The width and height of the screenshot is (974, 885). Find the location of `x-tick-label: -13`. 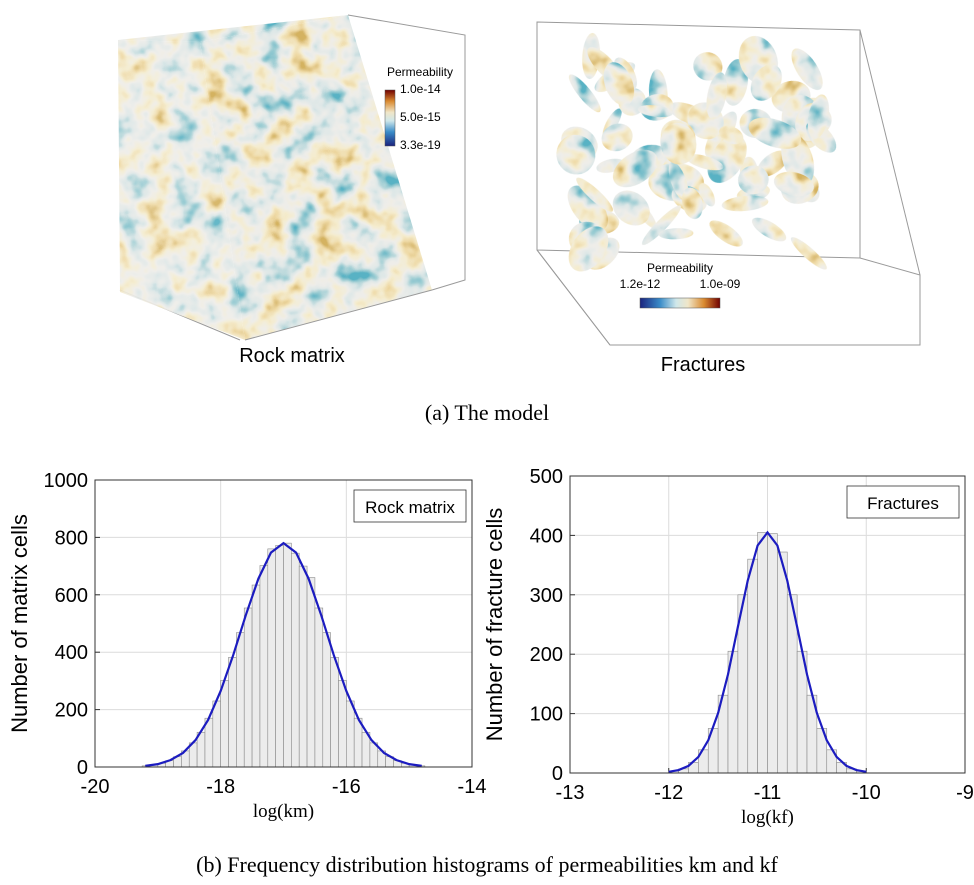

x-tick-label: -13 is located at coordinates (570, 793).